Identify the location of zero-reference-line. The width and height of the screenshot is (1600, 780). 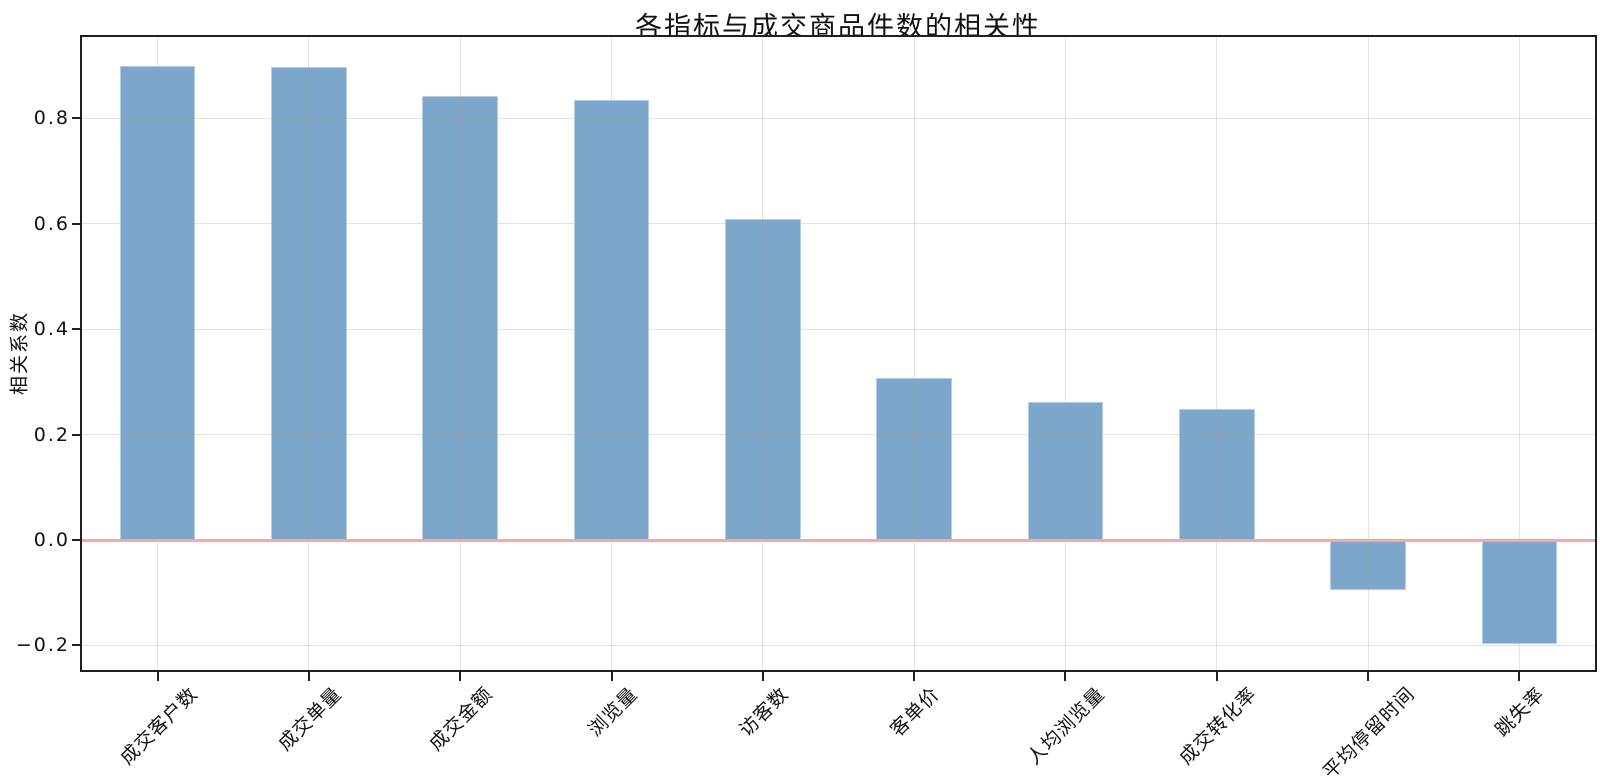
(838, 540).